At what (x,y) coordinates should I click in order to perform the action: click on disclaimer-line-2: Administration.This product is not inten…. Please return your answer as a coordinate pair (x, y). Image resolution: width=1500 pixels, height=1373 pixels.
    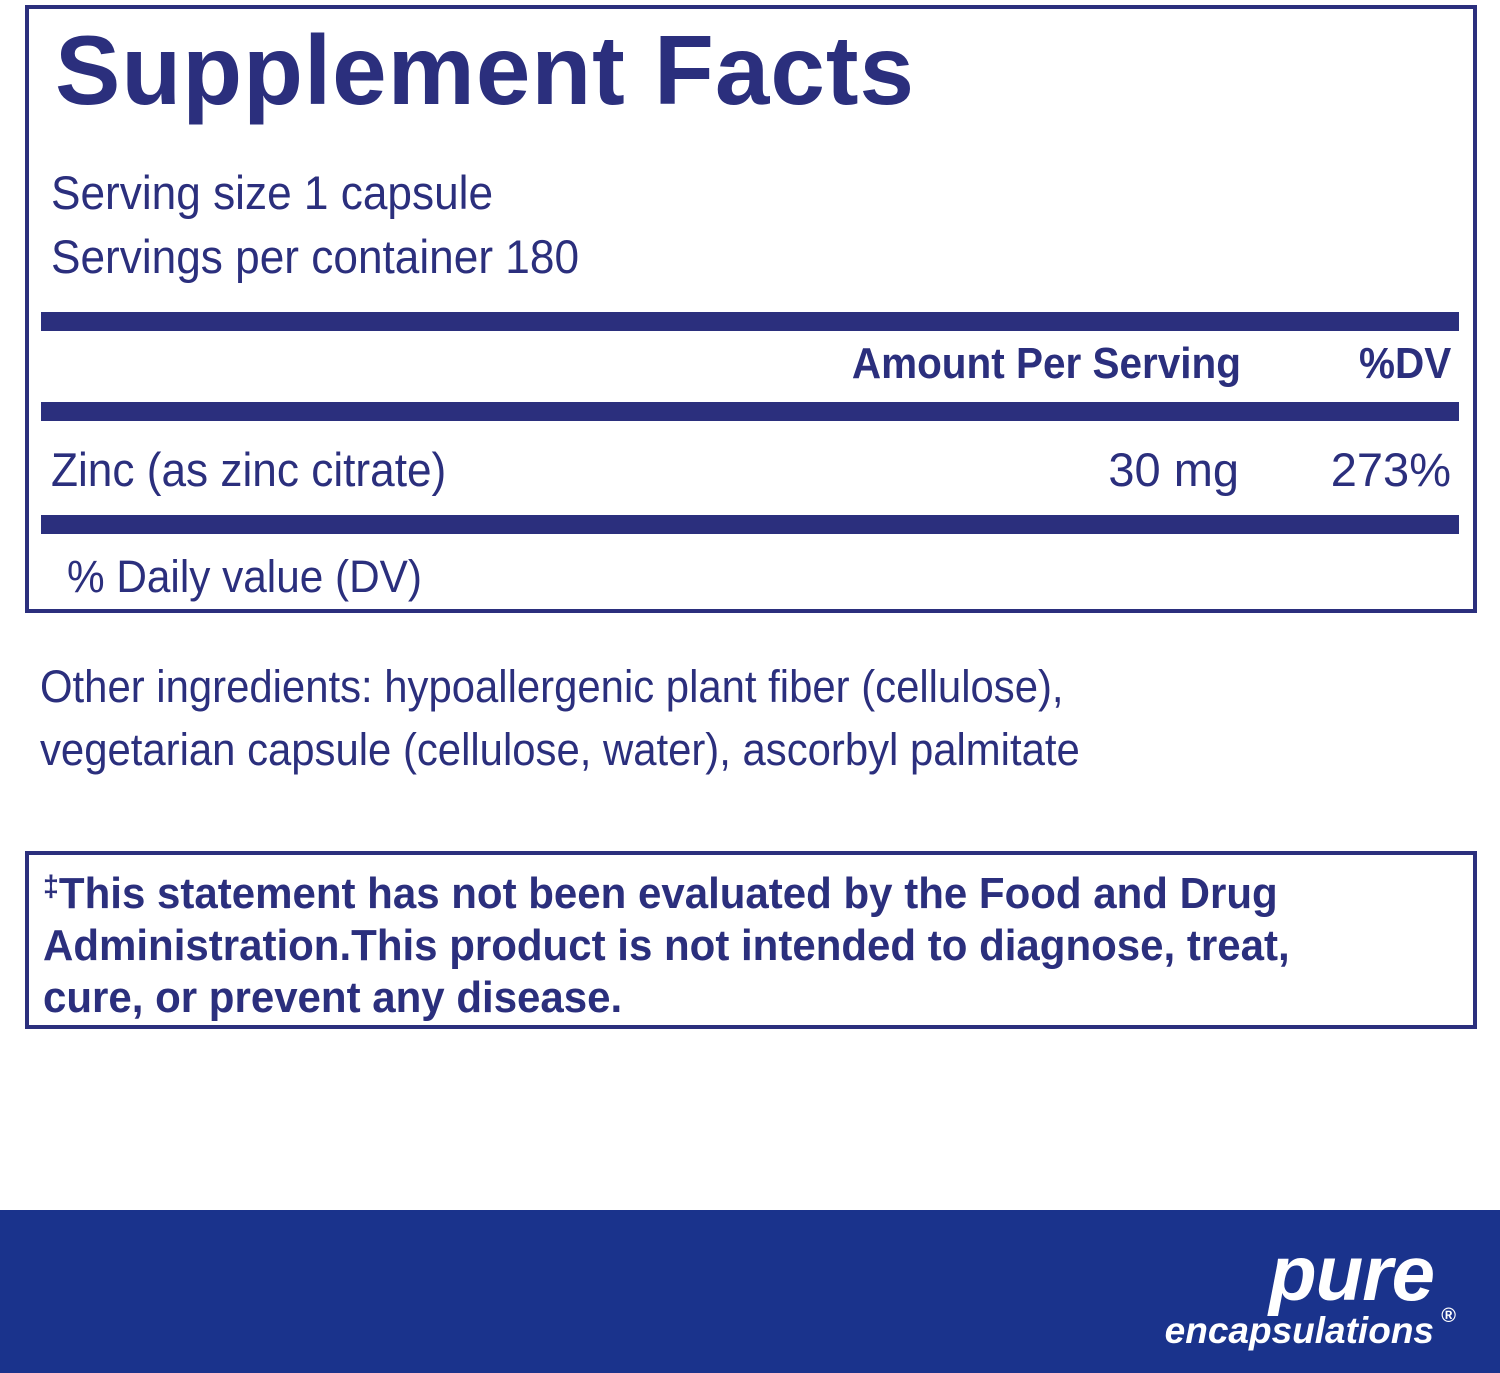
    Looking at the image, I should click on (666, 945).